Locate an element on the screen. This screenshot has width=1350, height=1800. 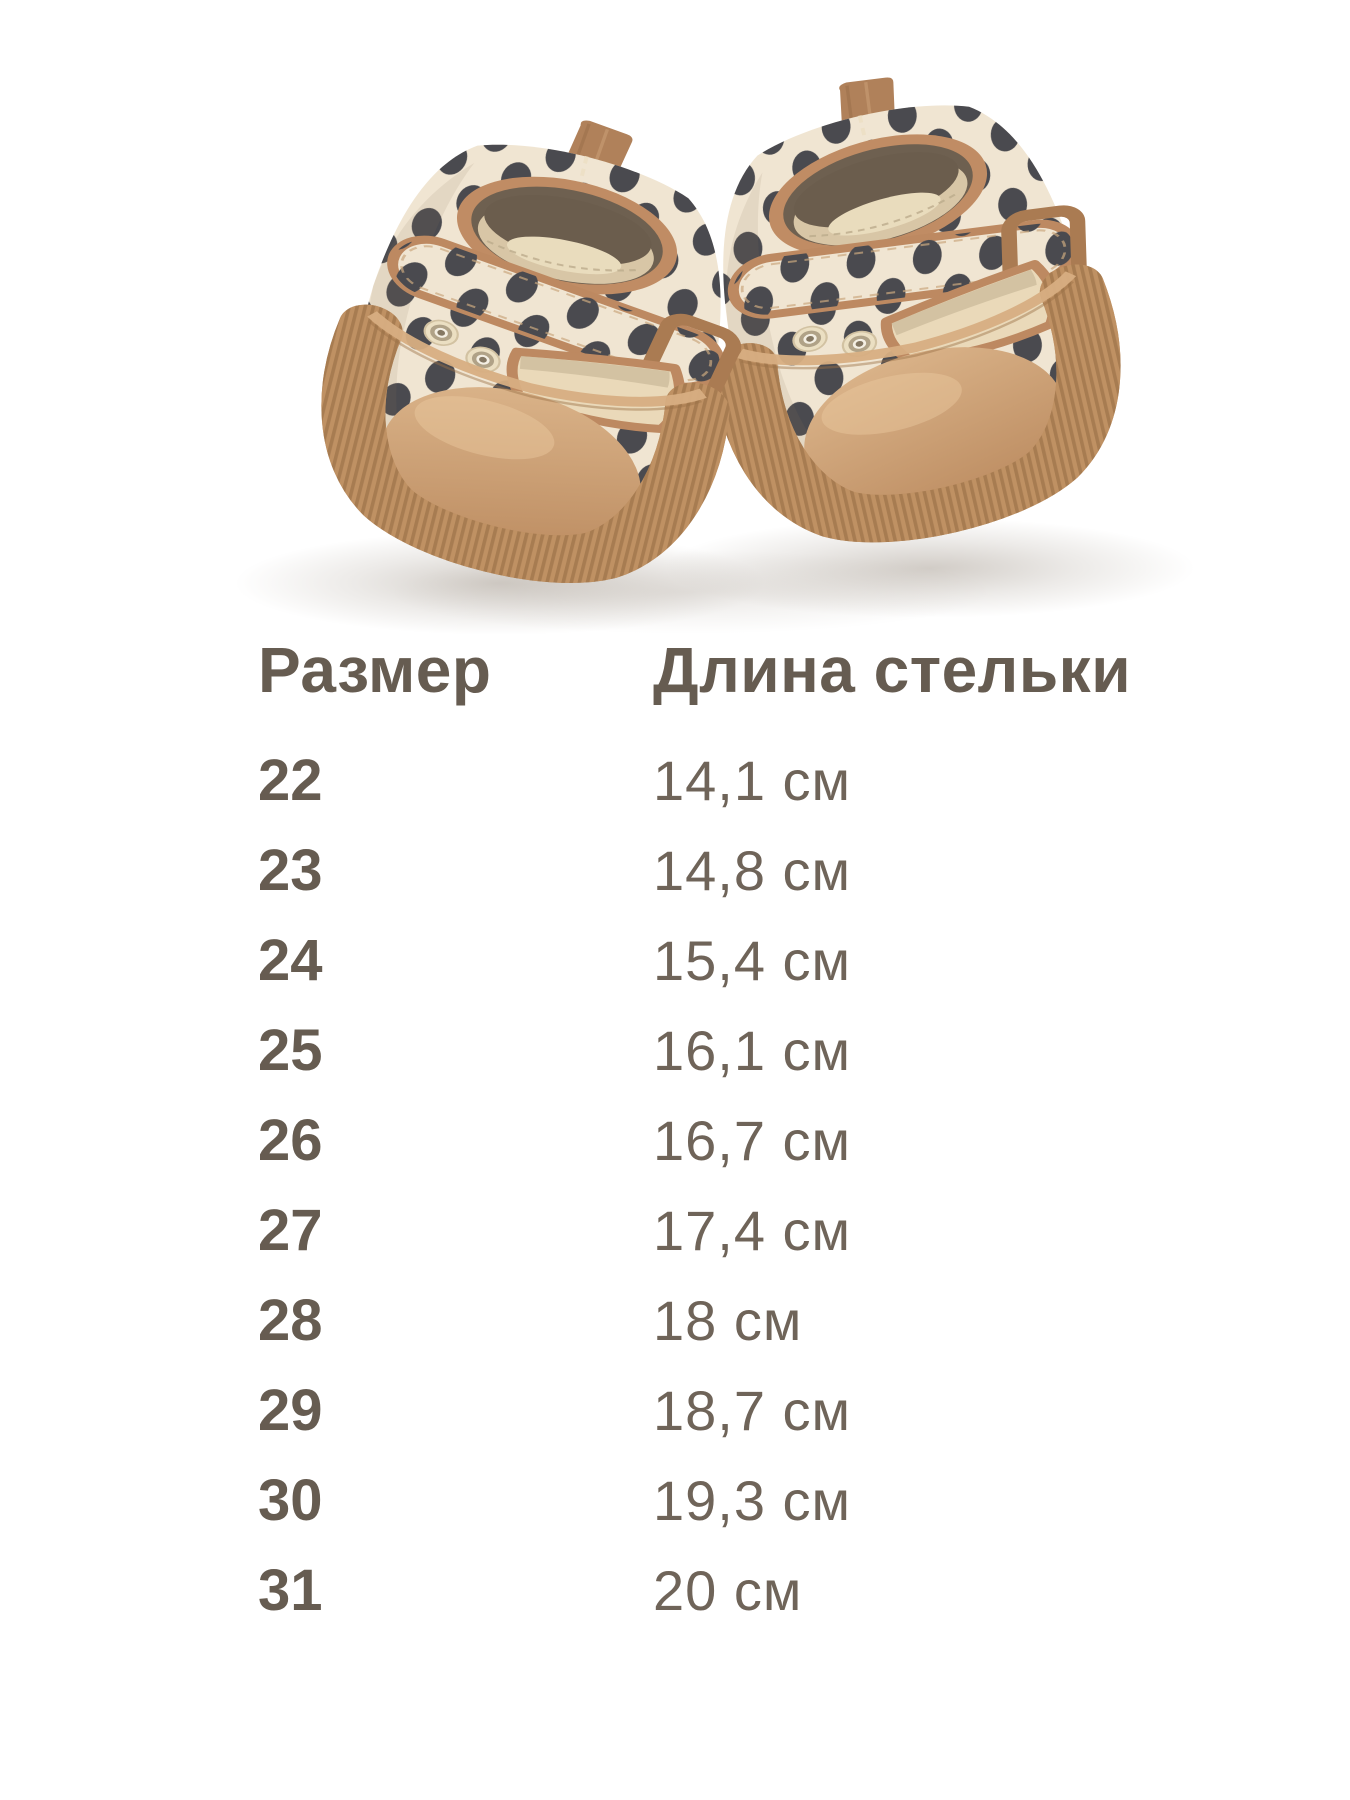
length-cell: 14,1 см is located at coordinates (752, 780).